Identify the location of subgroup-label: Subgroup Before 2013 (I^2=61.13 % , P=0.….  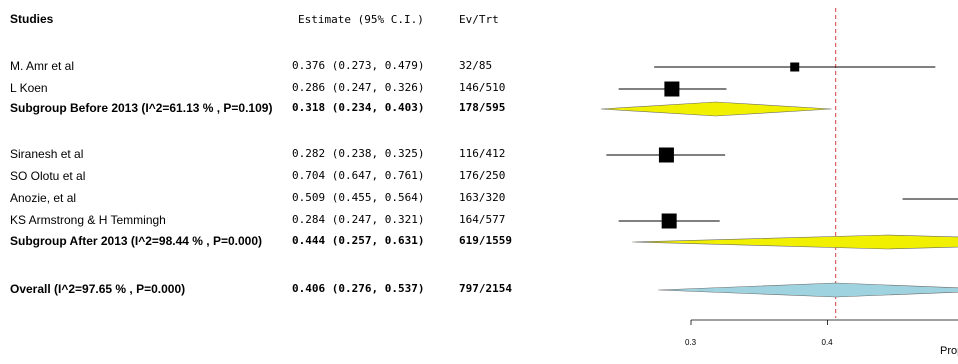
(141, 108).